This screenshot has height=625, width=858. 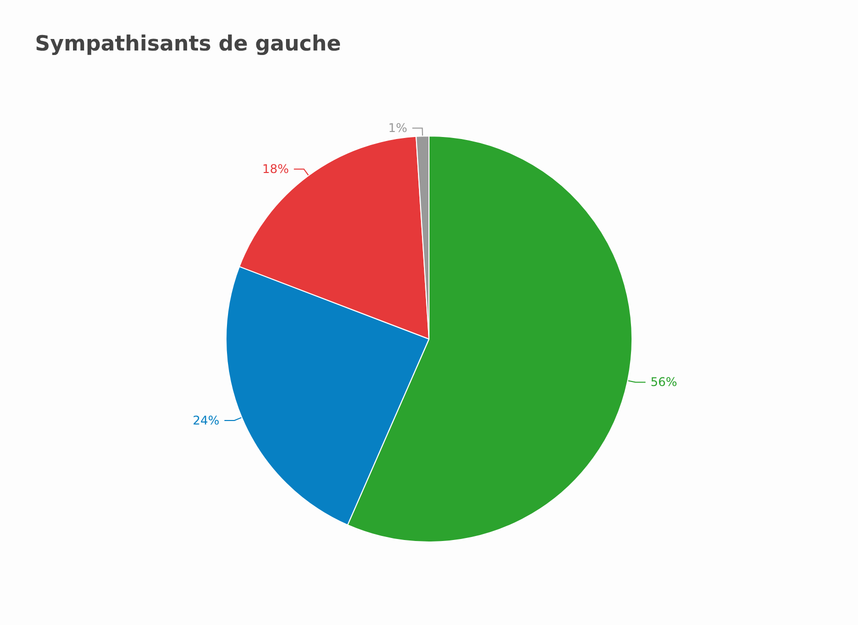 I want to click on data-label: 24%, so click(x=206, y=421).